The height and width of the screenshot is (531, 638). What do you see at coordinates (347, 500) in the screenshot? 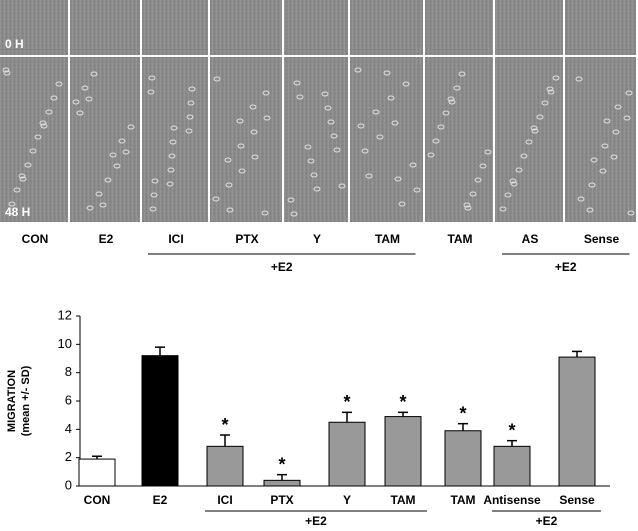
I see `x-tick-label: Y` at bounding box center [347, 500].